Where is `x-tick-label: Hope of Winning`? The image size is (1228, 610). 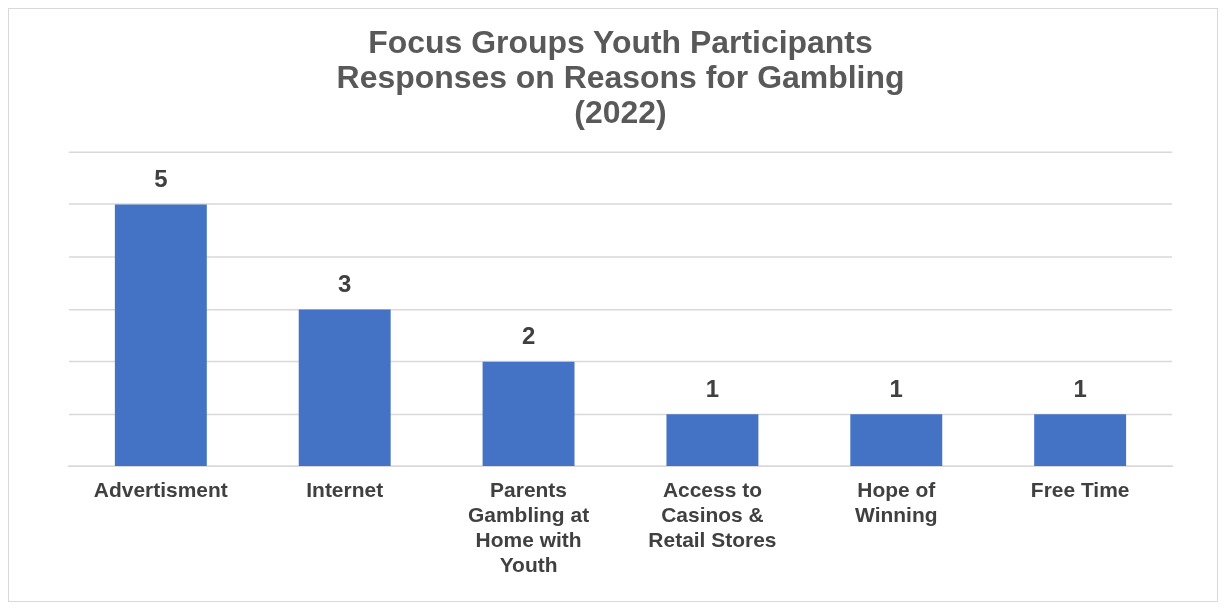 x-tick-label: Hope of Winning is located at coordinates (896, 502).